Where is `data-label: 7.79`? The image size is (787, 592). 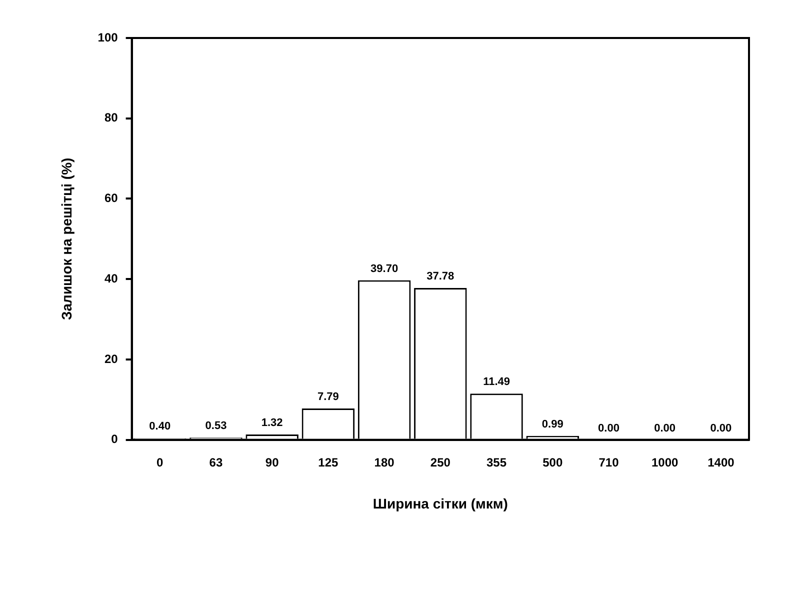
data-label: 7.79 is located at coordinates (328, 397).